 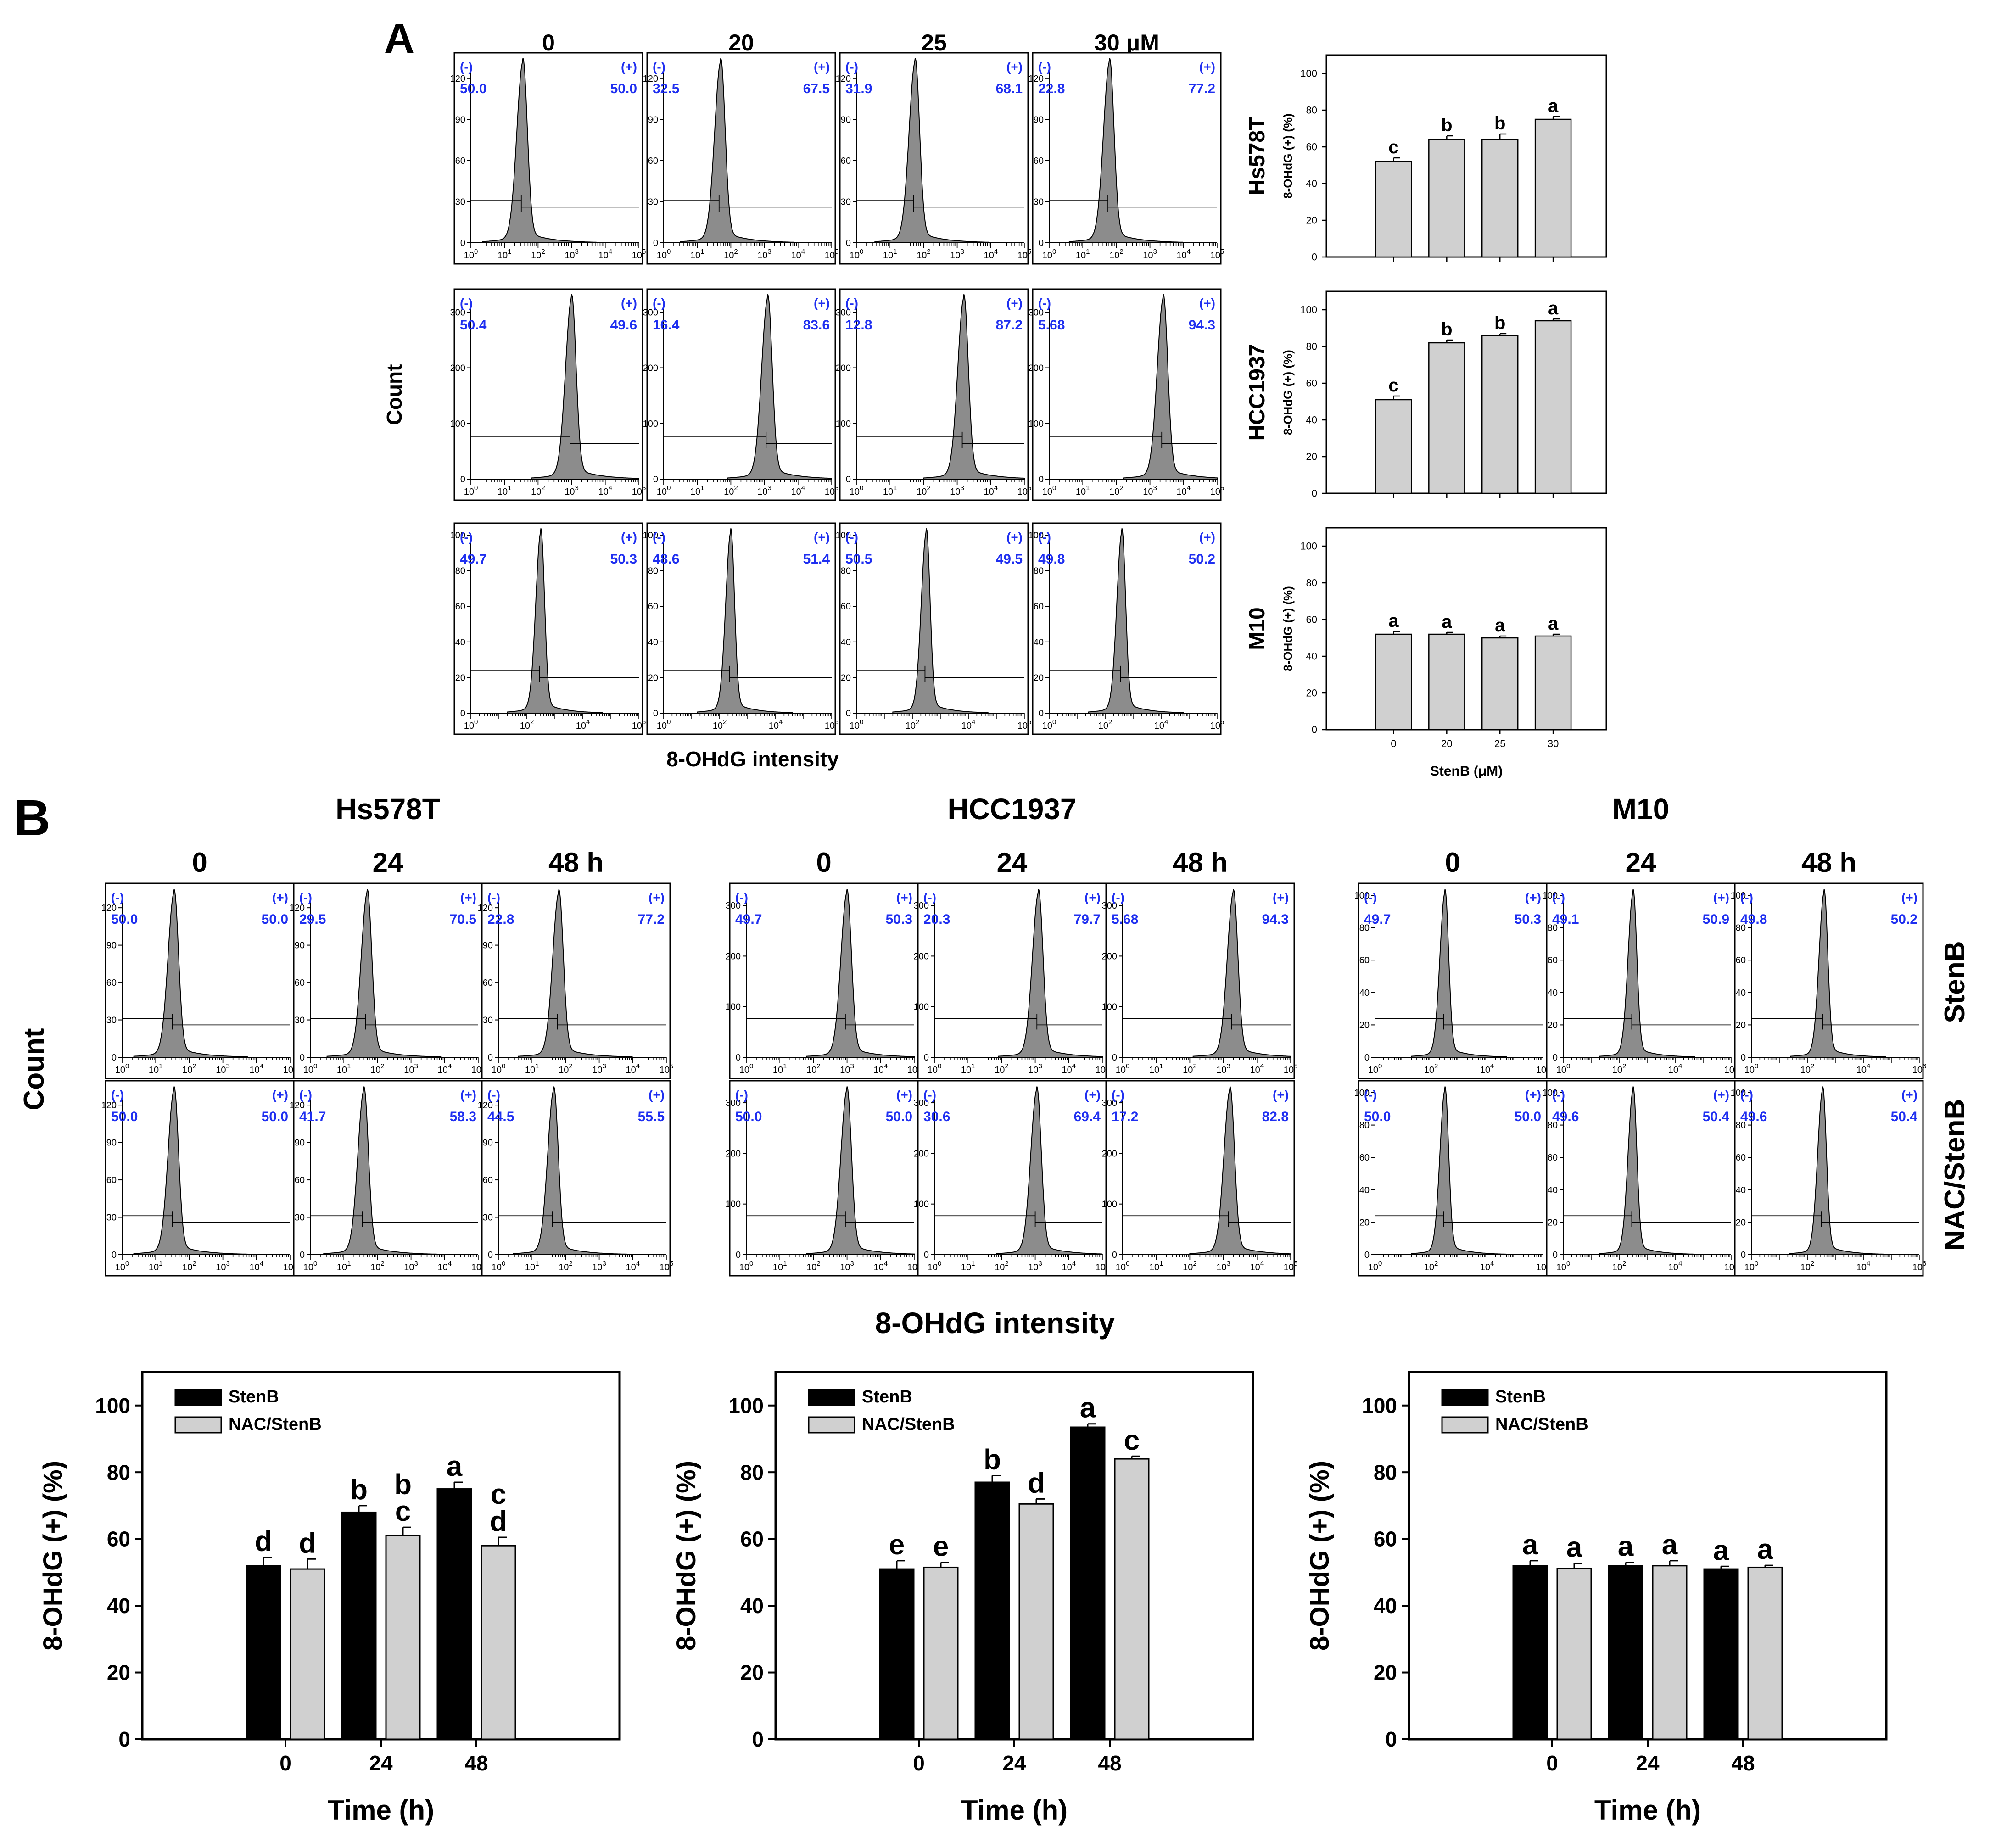 I want to click on panel-b-hist-hcc1937-nac-0-pos-value: 50.0, so click(x=899, y=1116).